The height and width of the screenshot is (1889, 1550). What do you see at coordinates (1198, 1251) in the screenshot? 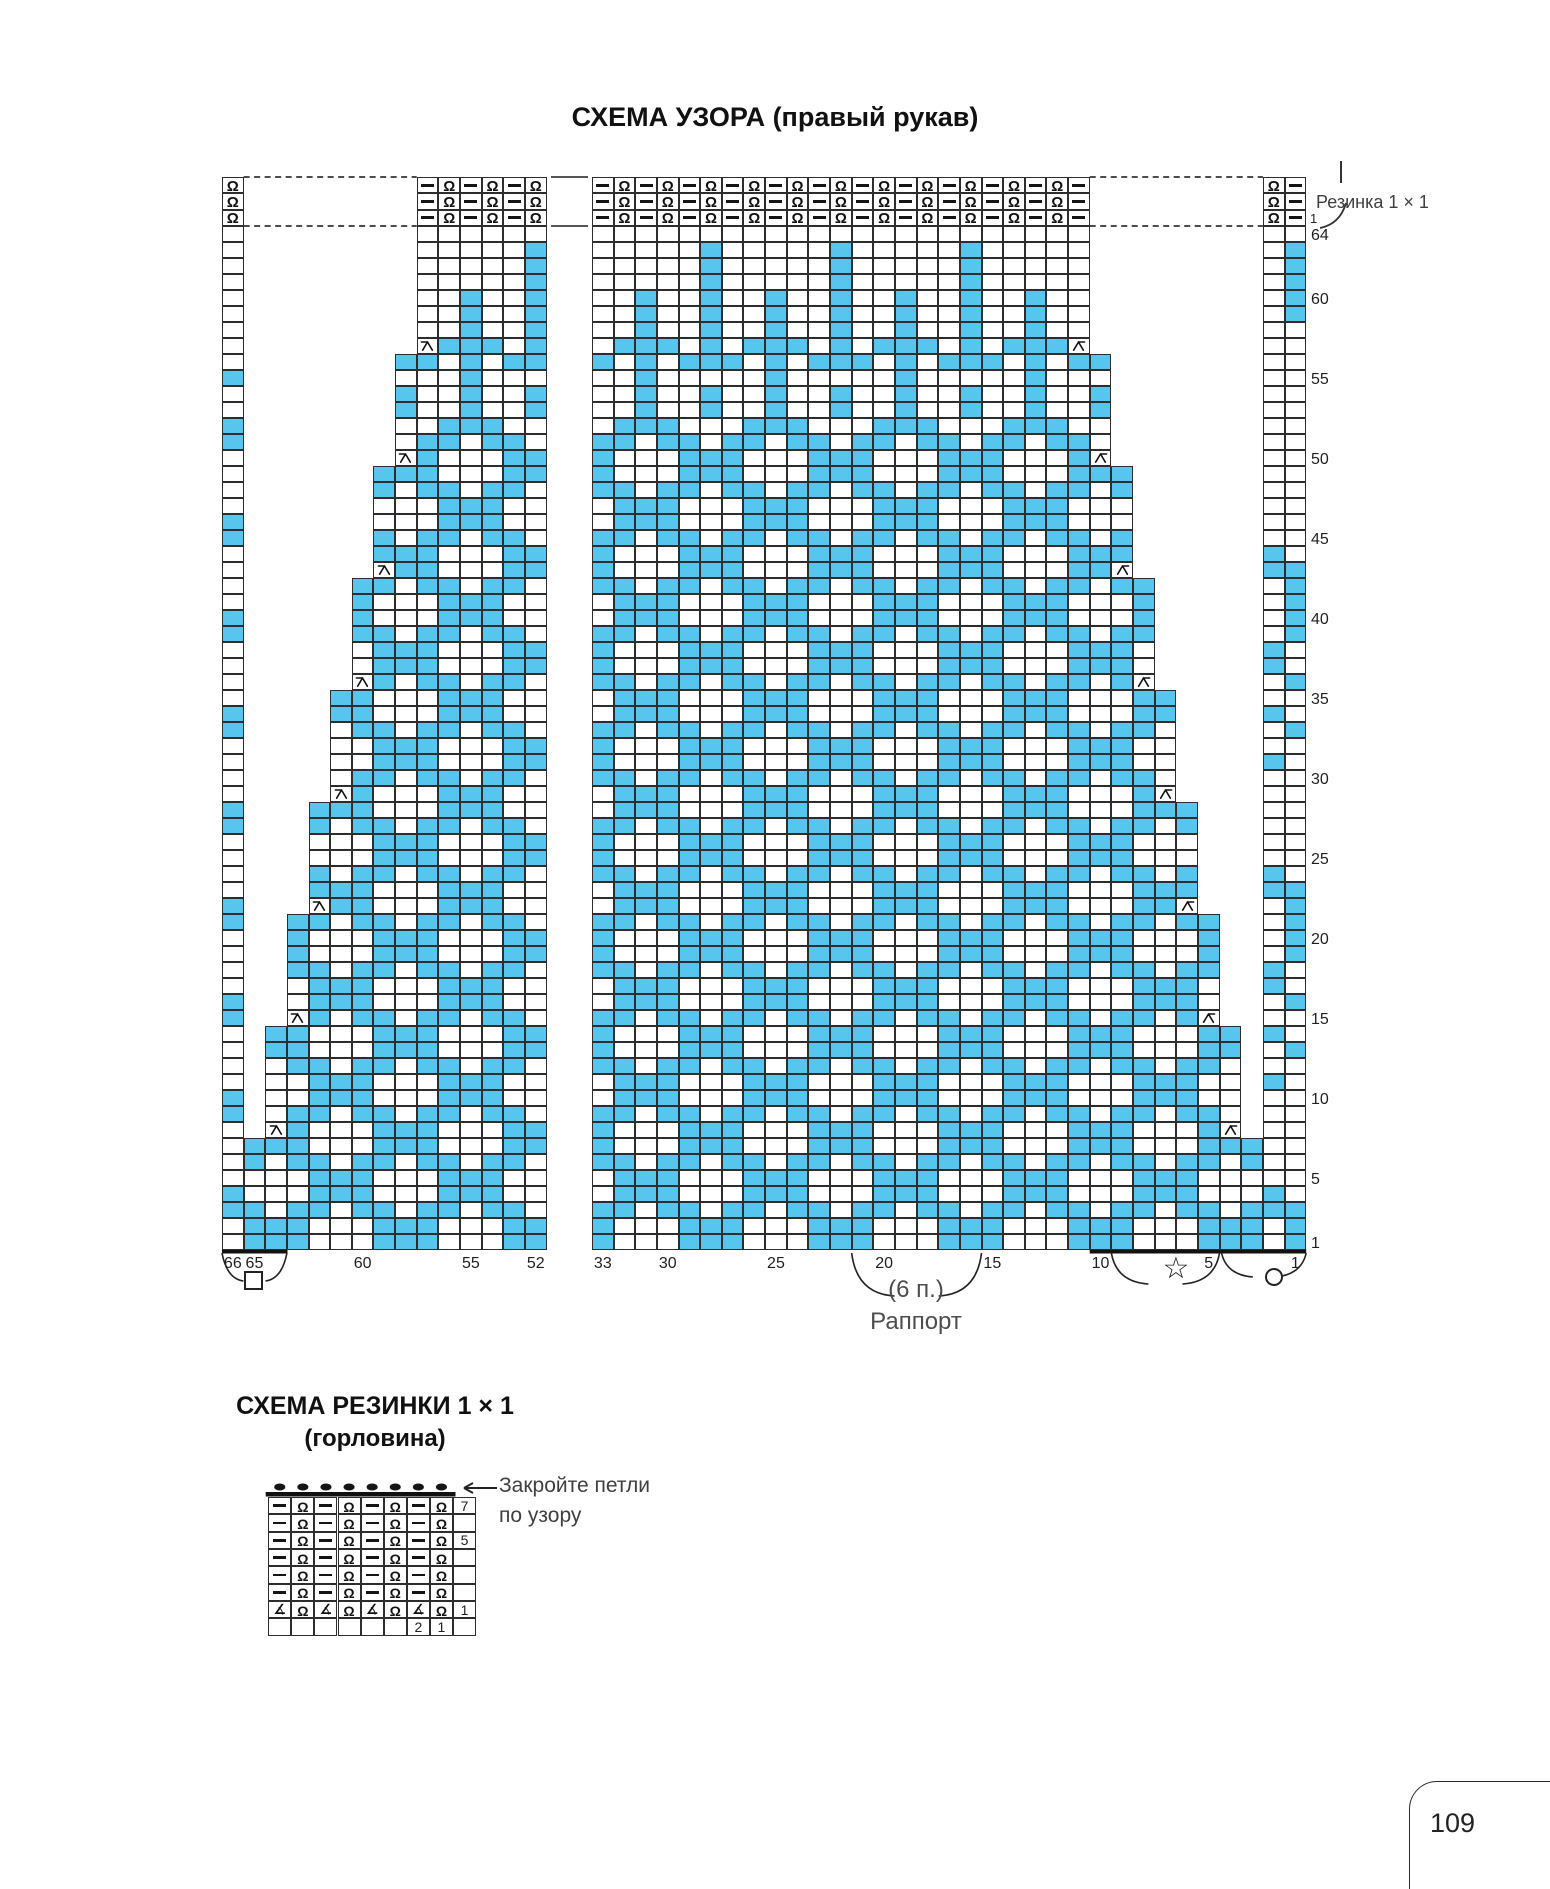
I see `thick-bar` at bounding box center [1198, 1251].